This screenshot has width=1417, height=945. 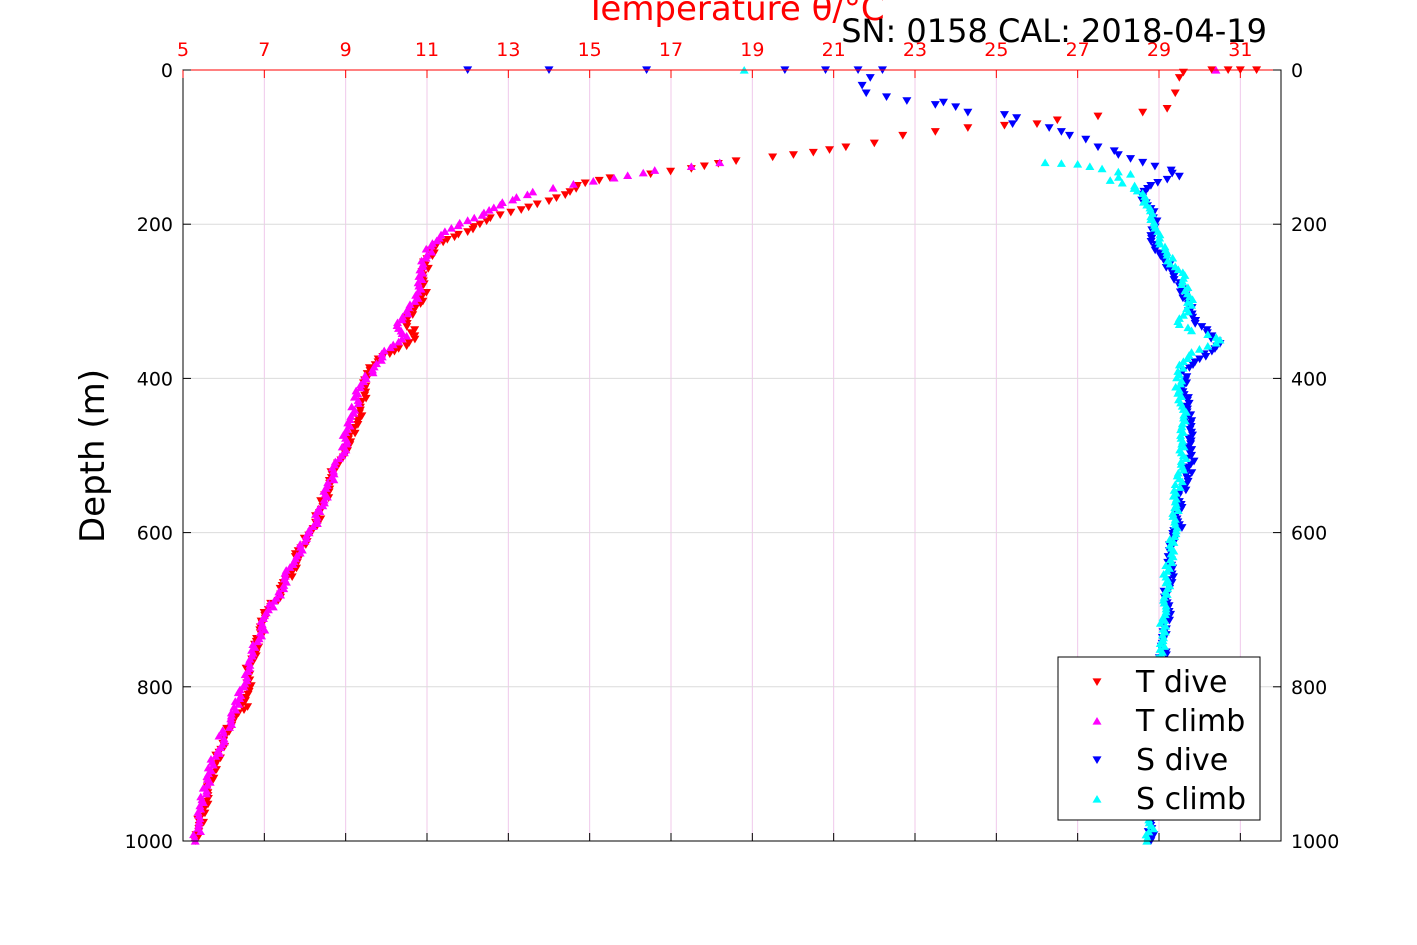 I want to click on x-tick-label: 29, so click(x=1159, y=50).